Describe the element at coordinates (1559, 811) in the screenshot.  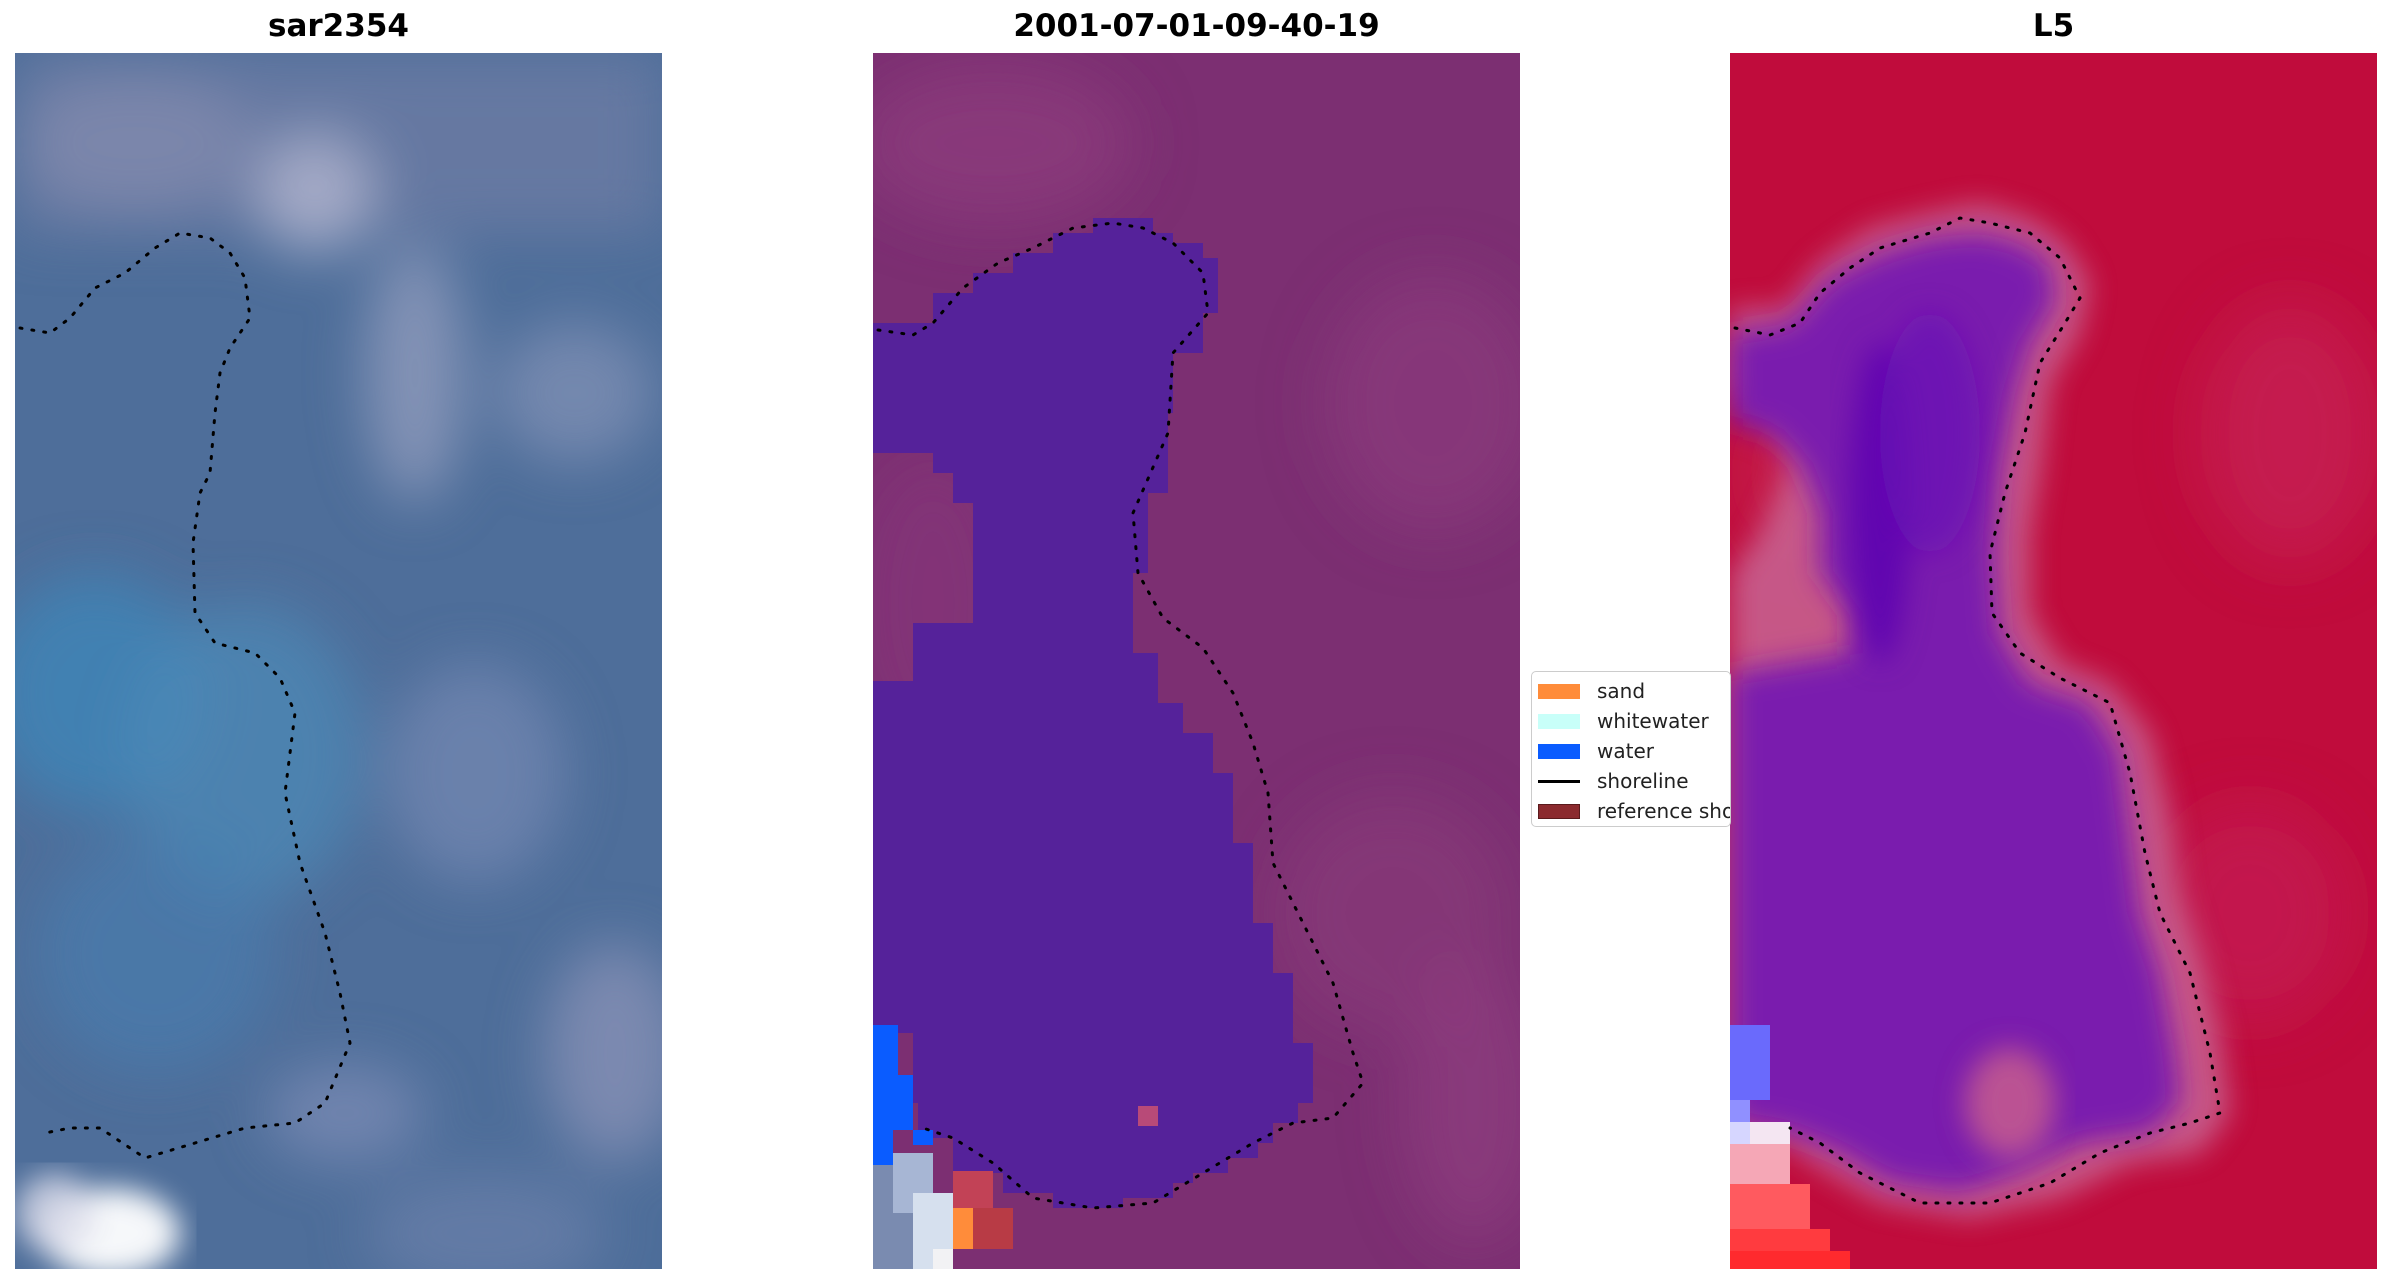
I see `reference-shoreline-swatch` at that location.